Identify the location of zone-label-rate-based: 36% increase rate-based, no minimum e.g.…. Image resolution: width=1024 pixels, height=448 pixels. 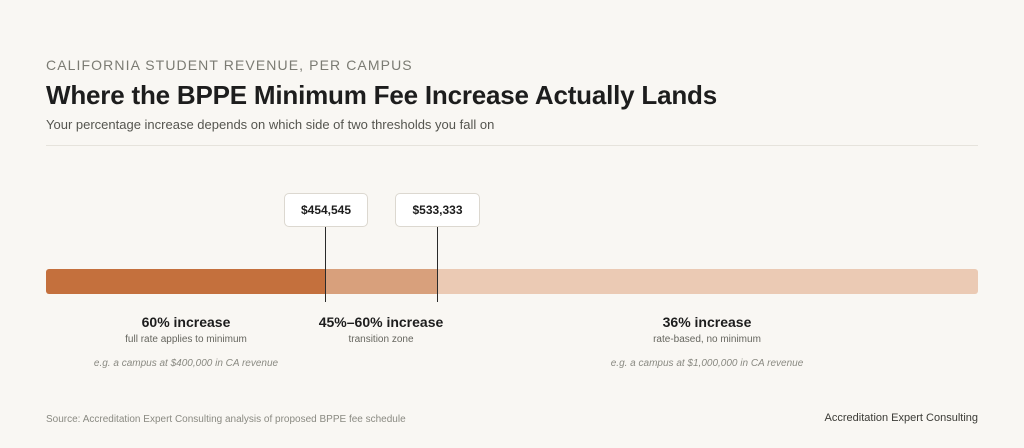
(707, 341).